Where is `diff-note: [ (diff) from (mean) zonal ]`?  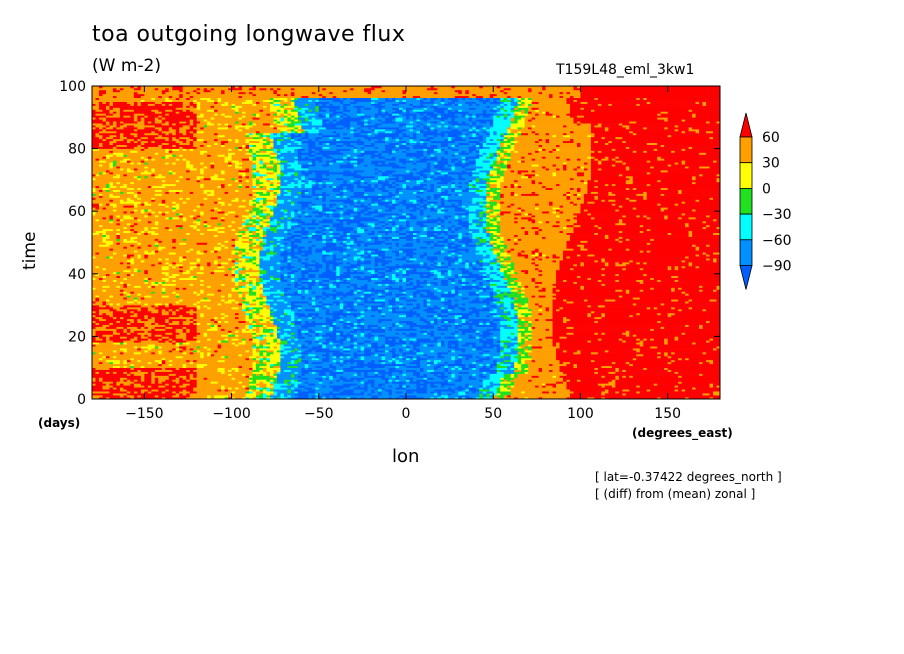
diff-note: [ (diff) from (mean) zonal ] is located at coordinates (675, 494).